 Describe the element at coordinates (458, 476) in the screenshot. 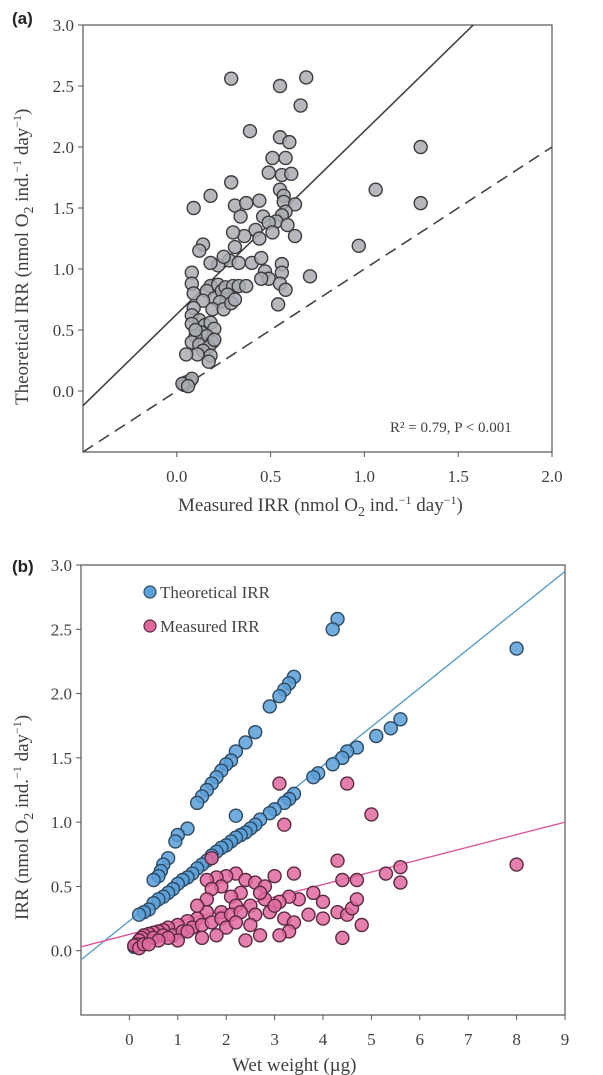

I see `x-tick-label: 1.5` at that location.